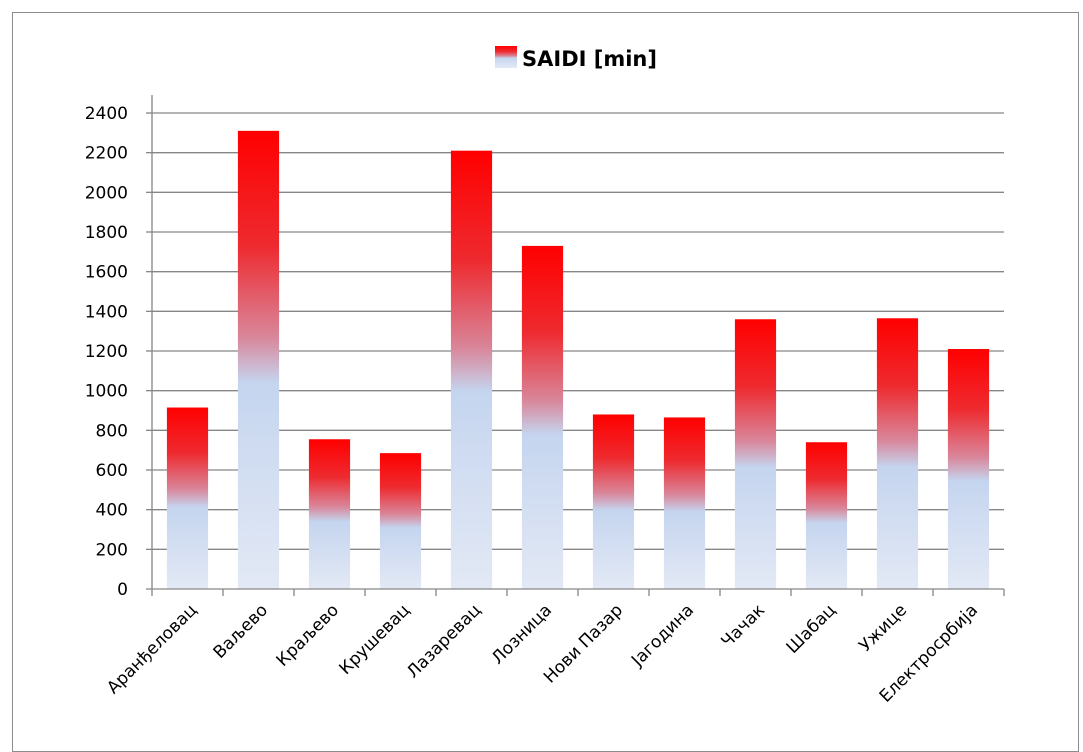 Image resolution: width=1083 pixels, height=752 pixels. I want to click on y-tick-label: 0, so click(122, 590).